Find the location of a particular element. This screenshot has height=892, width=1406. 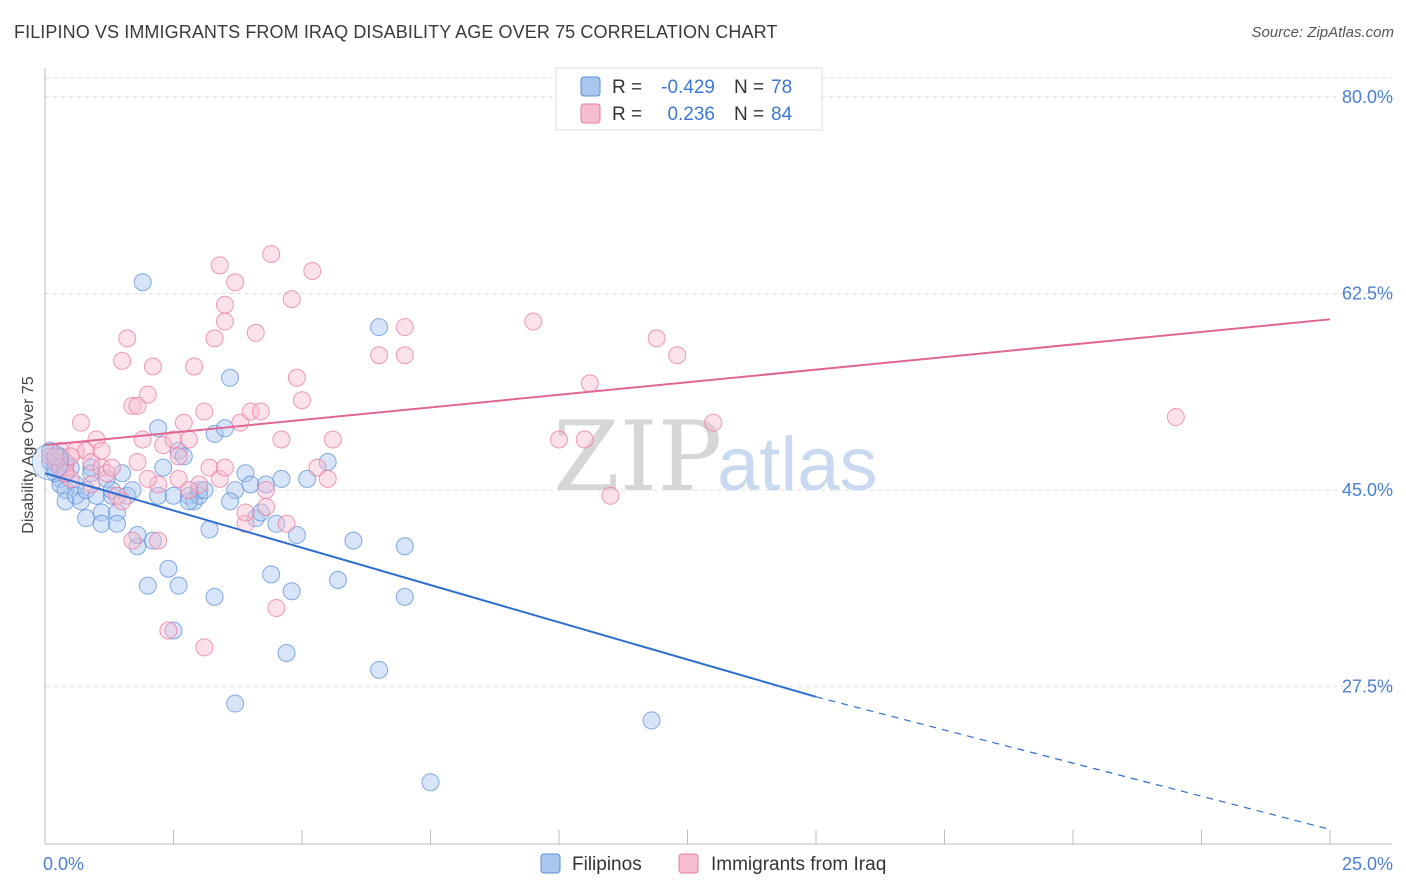

legend-n-value-2: 84 is located at coordinates (782, 114).